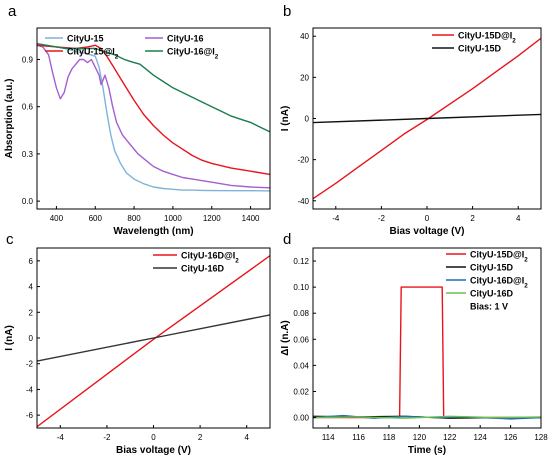 The image size is (550, 460). Describe the element at coordinates (12, 11) in the screenshot. I see `panel-letter: a` at that location.